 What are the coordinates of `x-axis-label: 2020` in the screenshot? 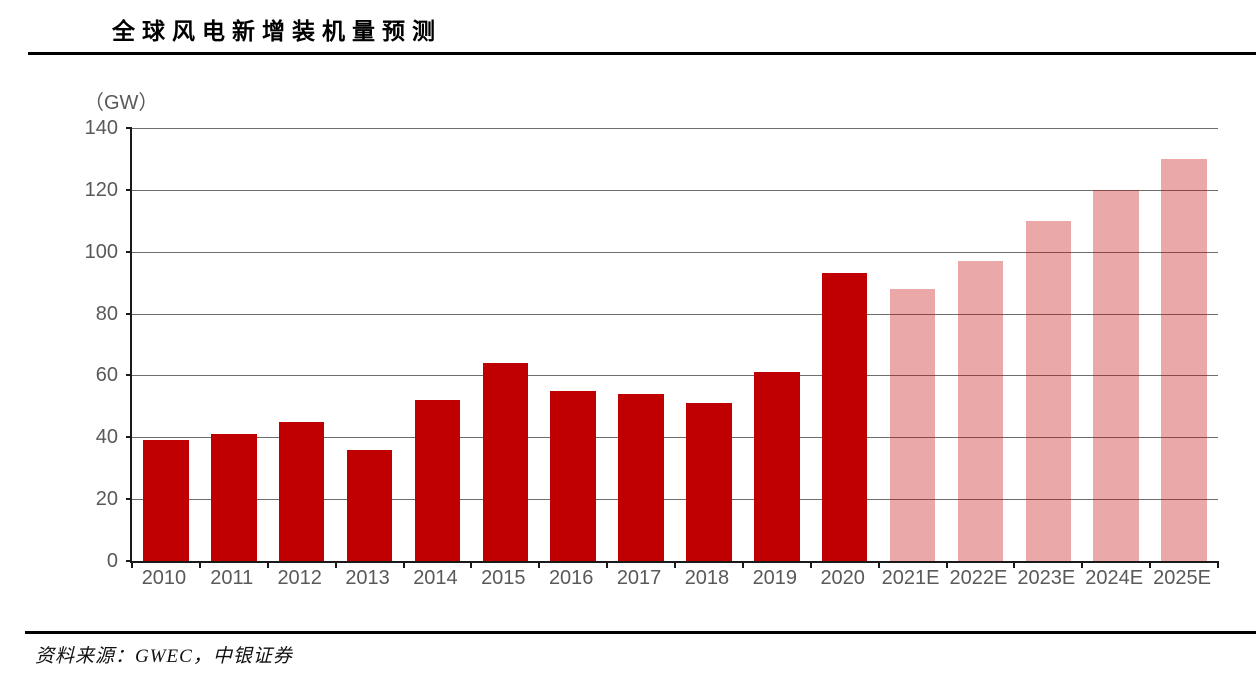 It's located at (842, 578).